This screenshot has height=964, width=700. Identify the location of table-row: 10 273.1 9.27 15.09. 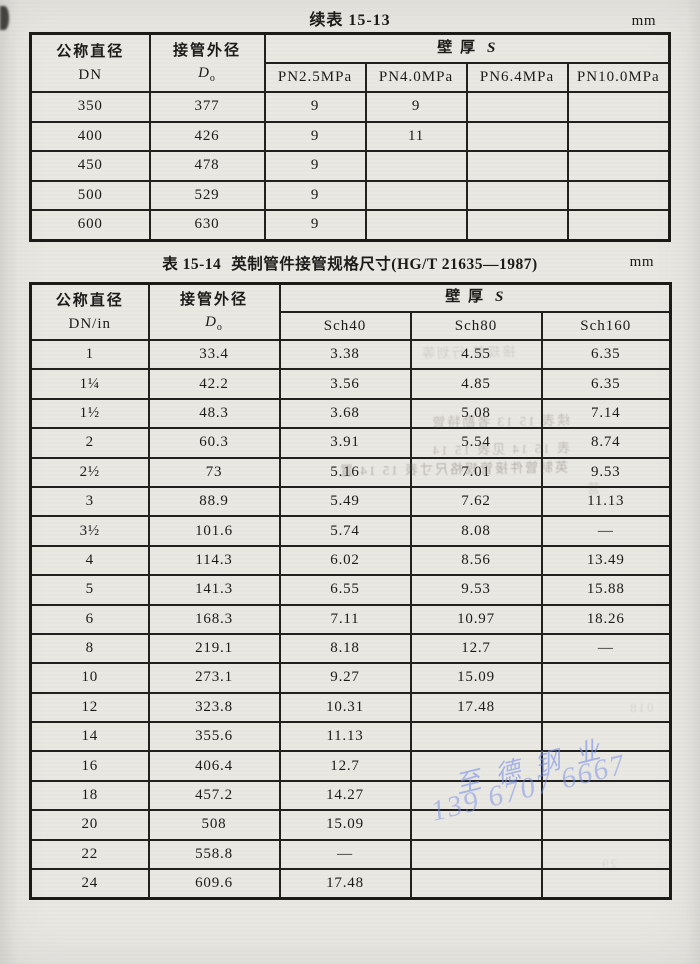
(350, 678).